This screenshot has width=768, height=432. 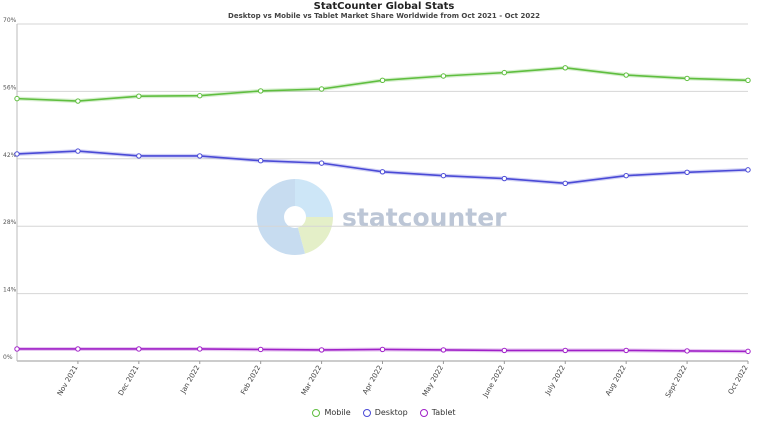 What do you see at coordinates (337, 412) in the screenshot?
I see `legend-label: Mobile` at bounding box center [337, 412].